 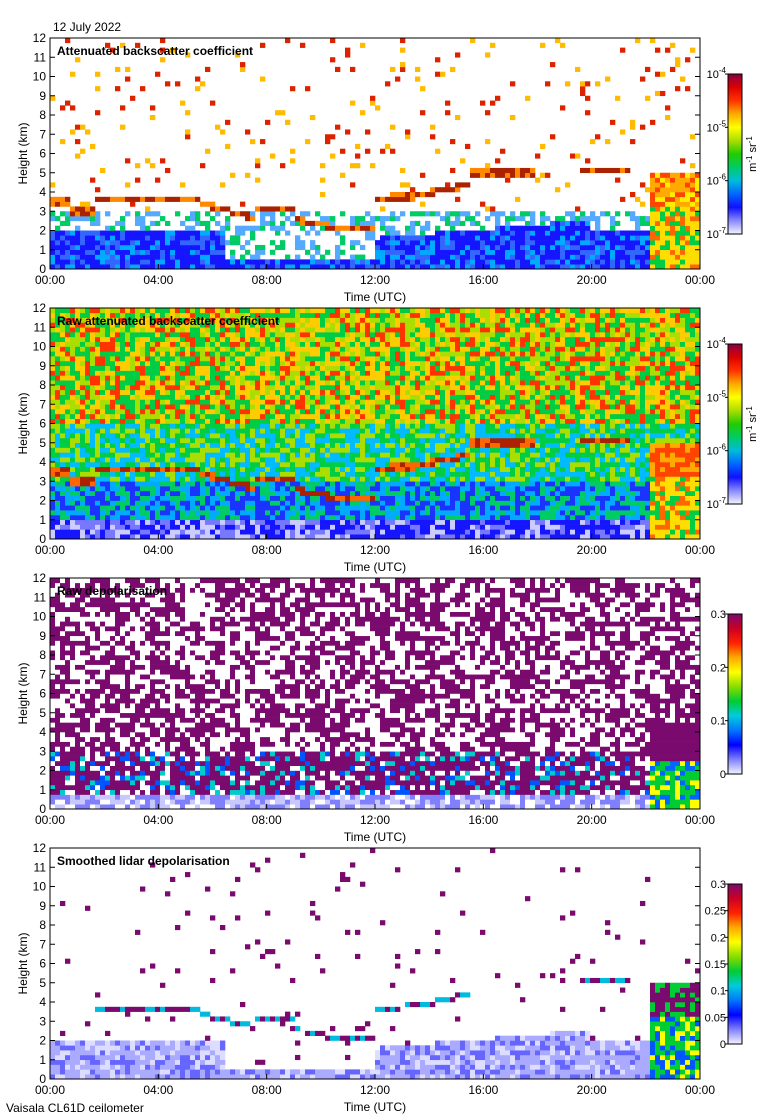 What do you see at coordinates (715, 1018) in the screenshot?
I see `colorbar-tick-label: 0.05` at bounding box center [715, 1018].